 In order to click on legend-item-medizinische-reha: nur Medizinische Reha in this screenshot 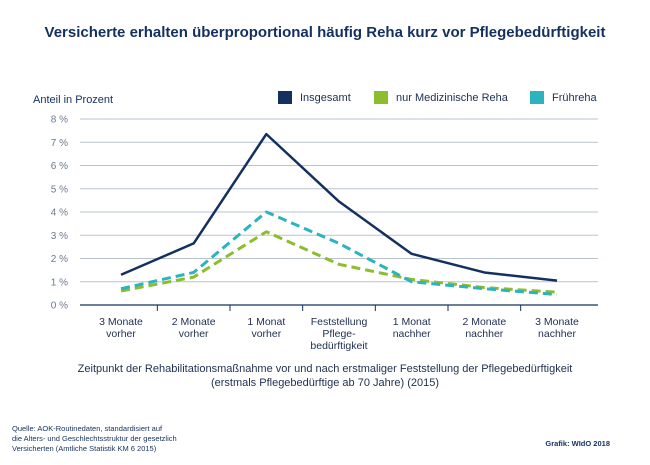, I will do `click(441, 97)`.